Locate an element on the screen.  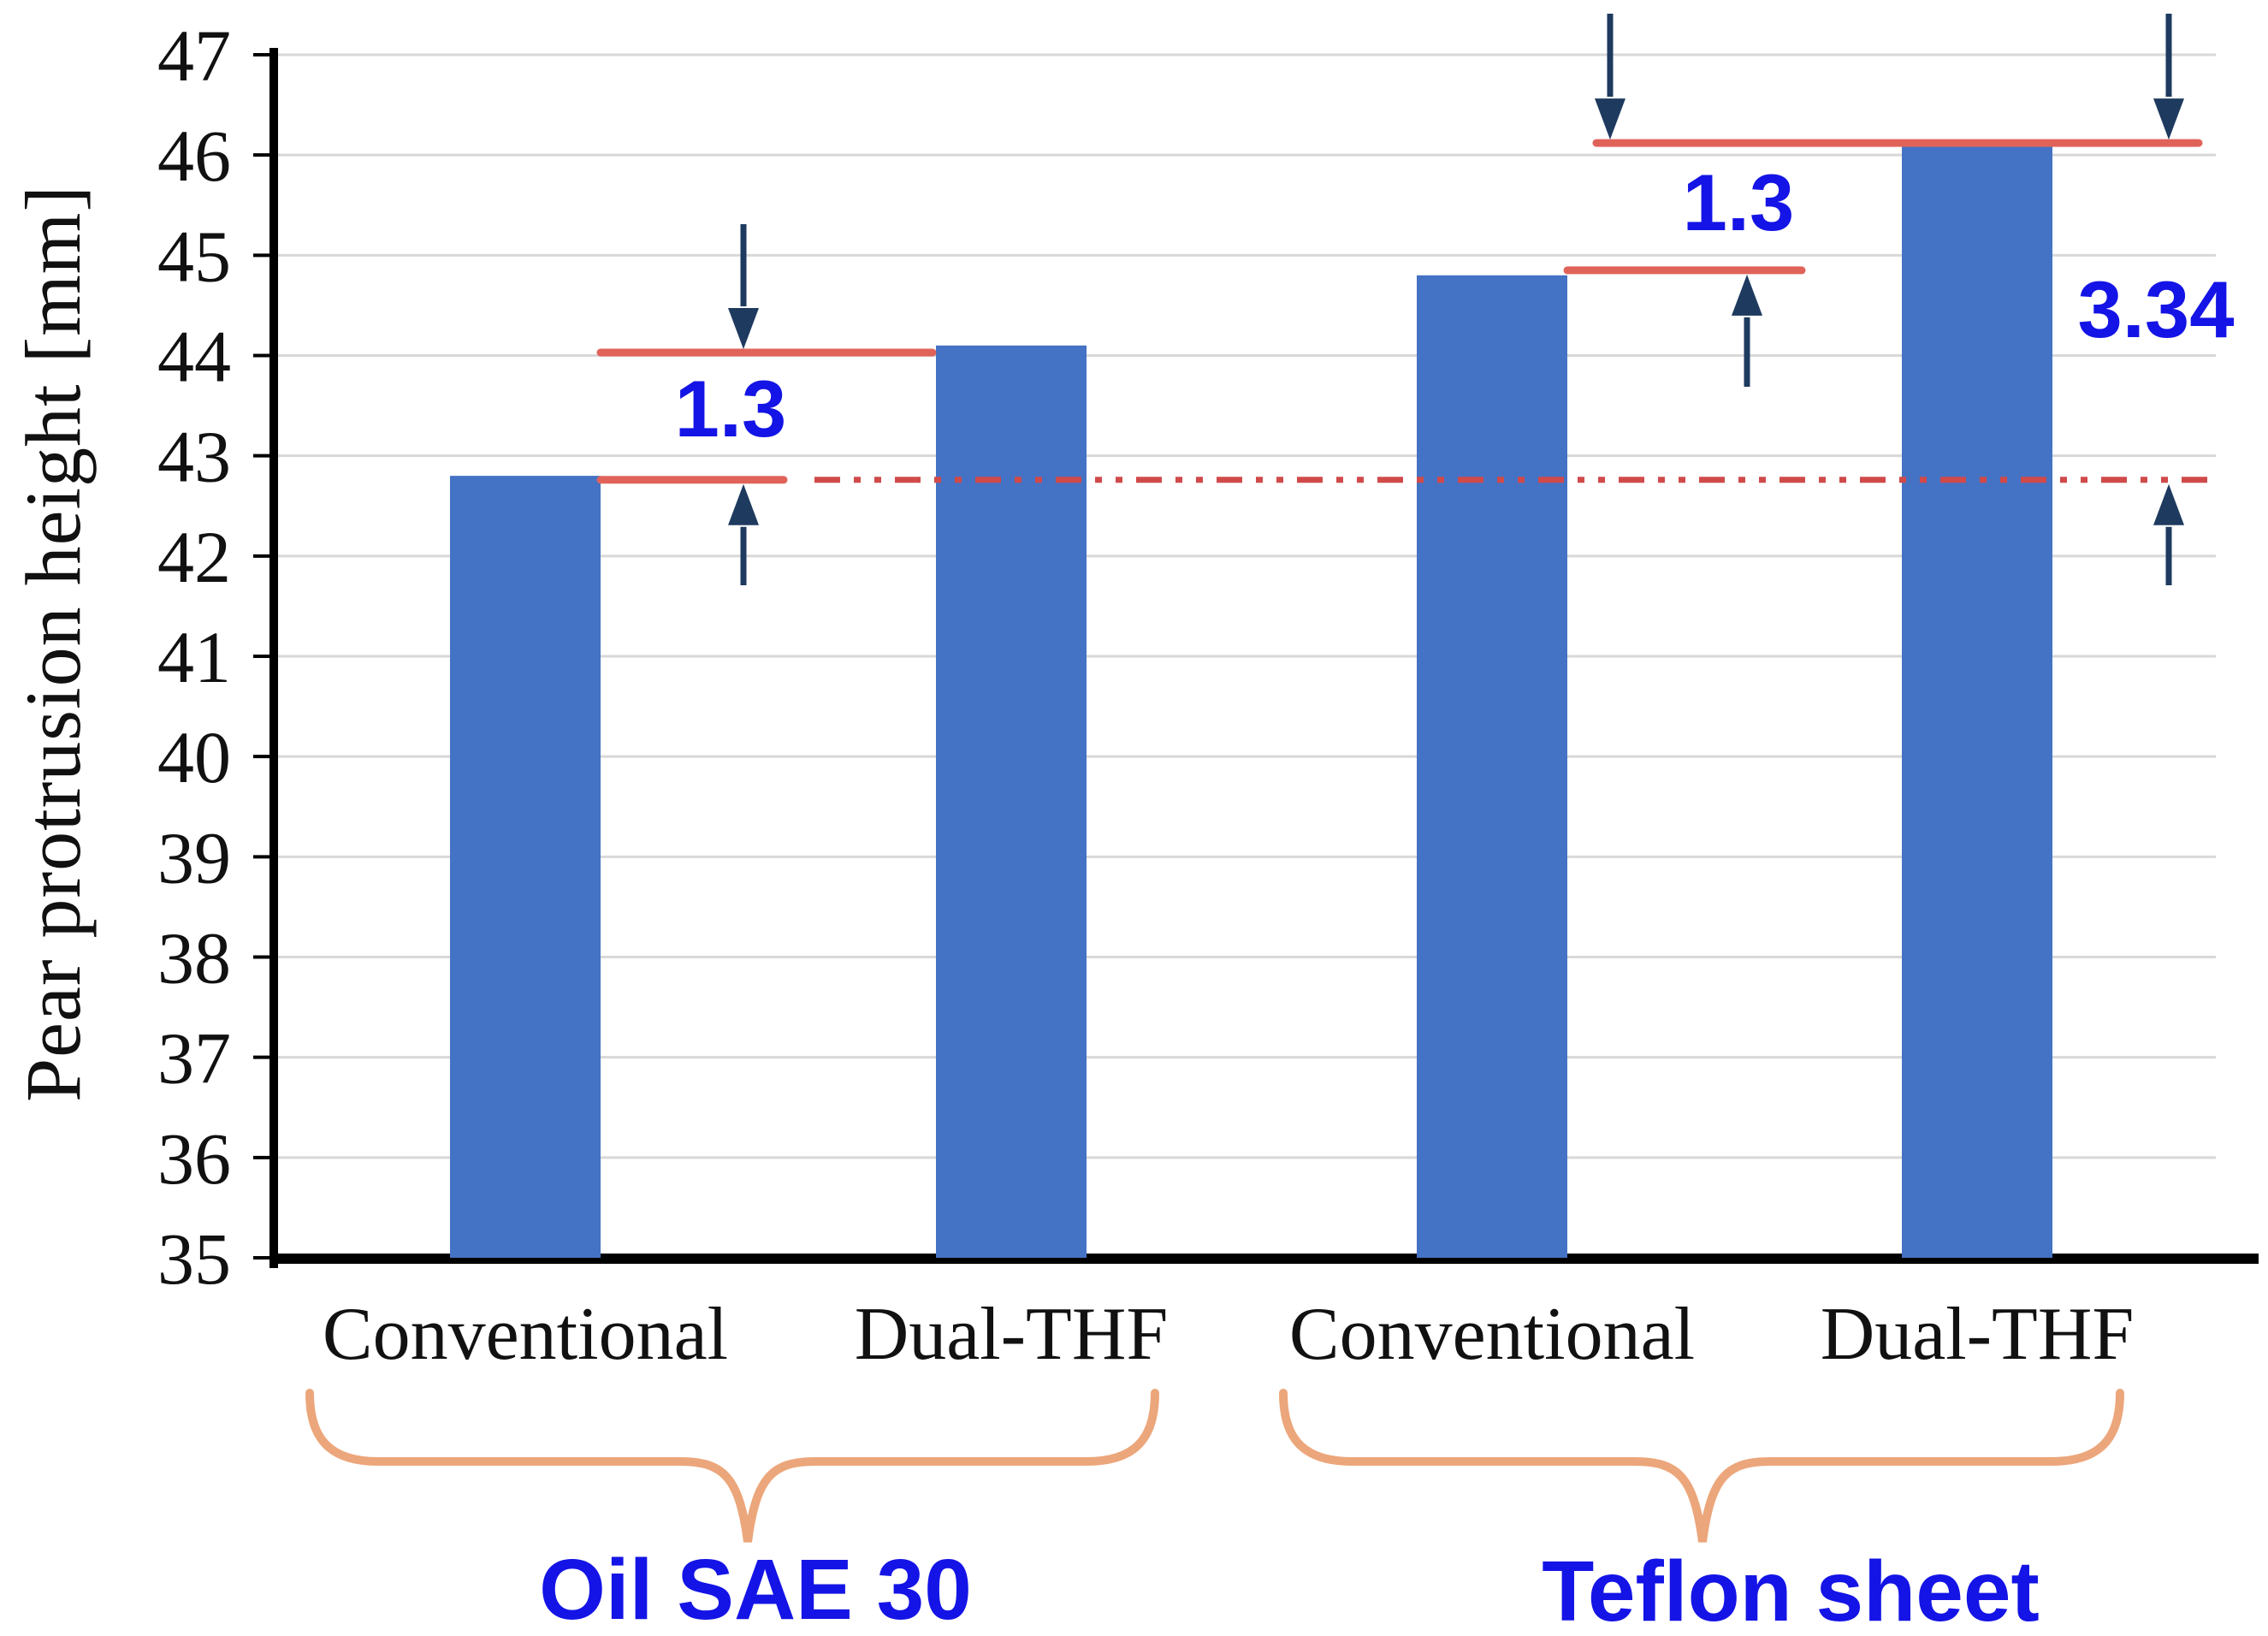
y-axis-title: Pear protrusion height [mm] is located at coordinates (53, 643).